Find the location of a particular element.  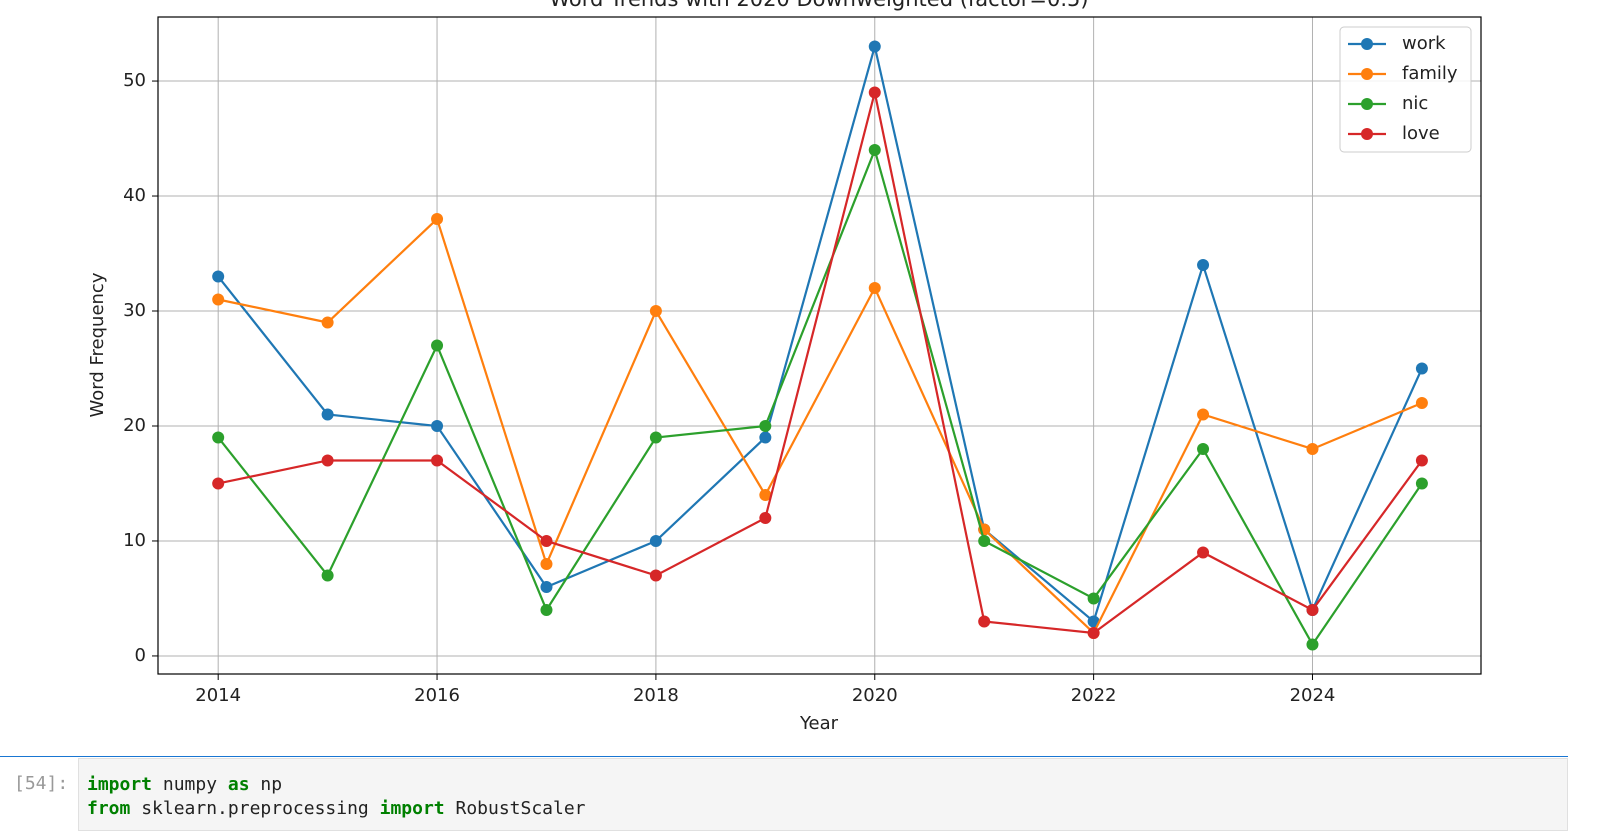

y-tick-label: 50 is located at coordinates (134, 80).